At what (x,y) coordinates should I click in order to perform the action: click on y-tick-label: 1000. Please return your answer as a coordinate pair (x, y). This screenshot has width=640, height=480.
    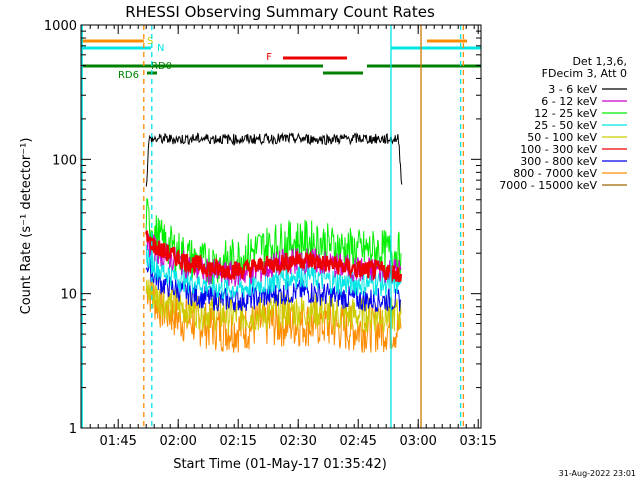
    Looking at the image, I should click on (60, 26).